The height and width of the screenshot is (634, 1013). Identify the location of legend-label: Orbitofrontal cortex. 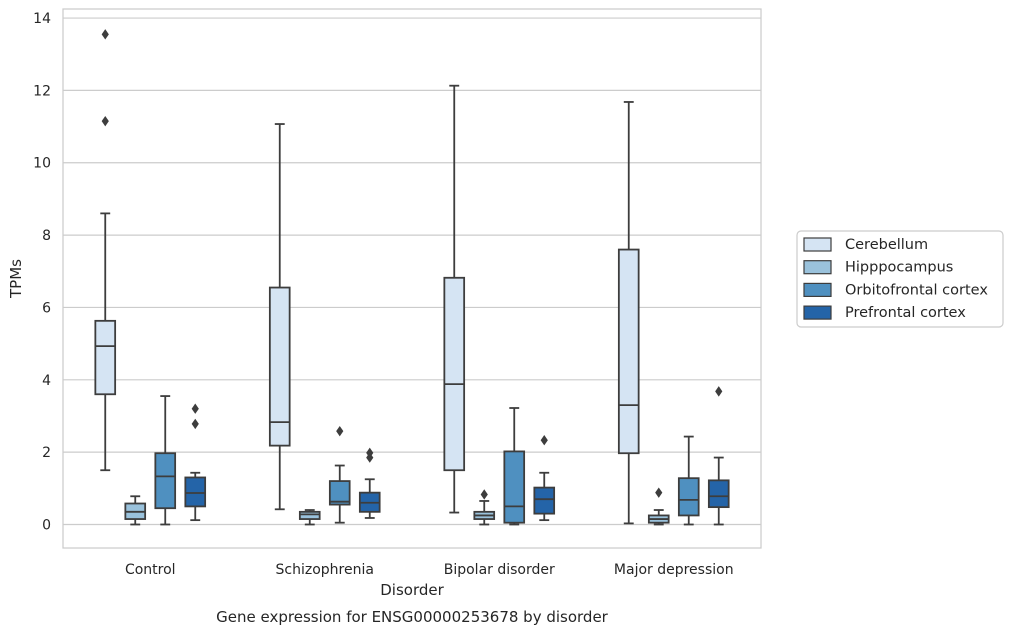
(916, 290).